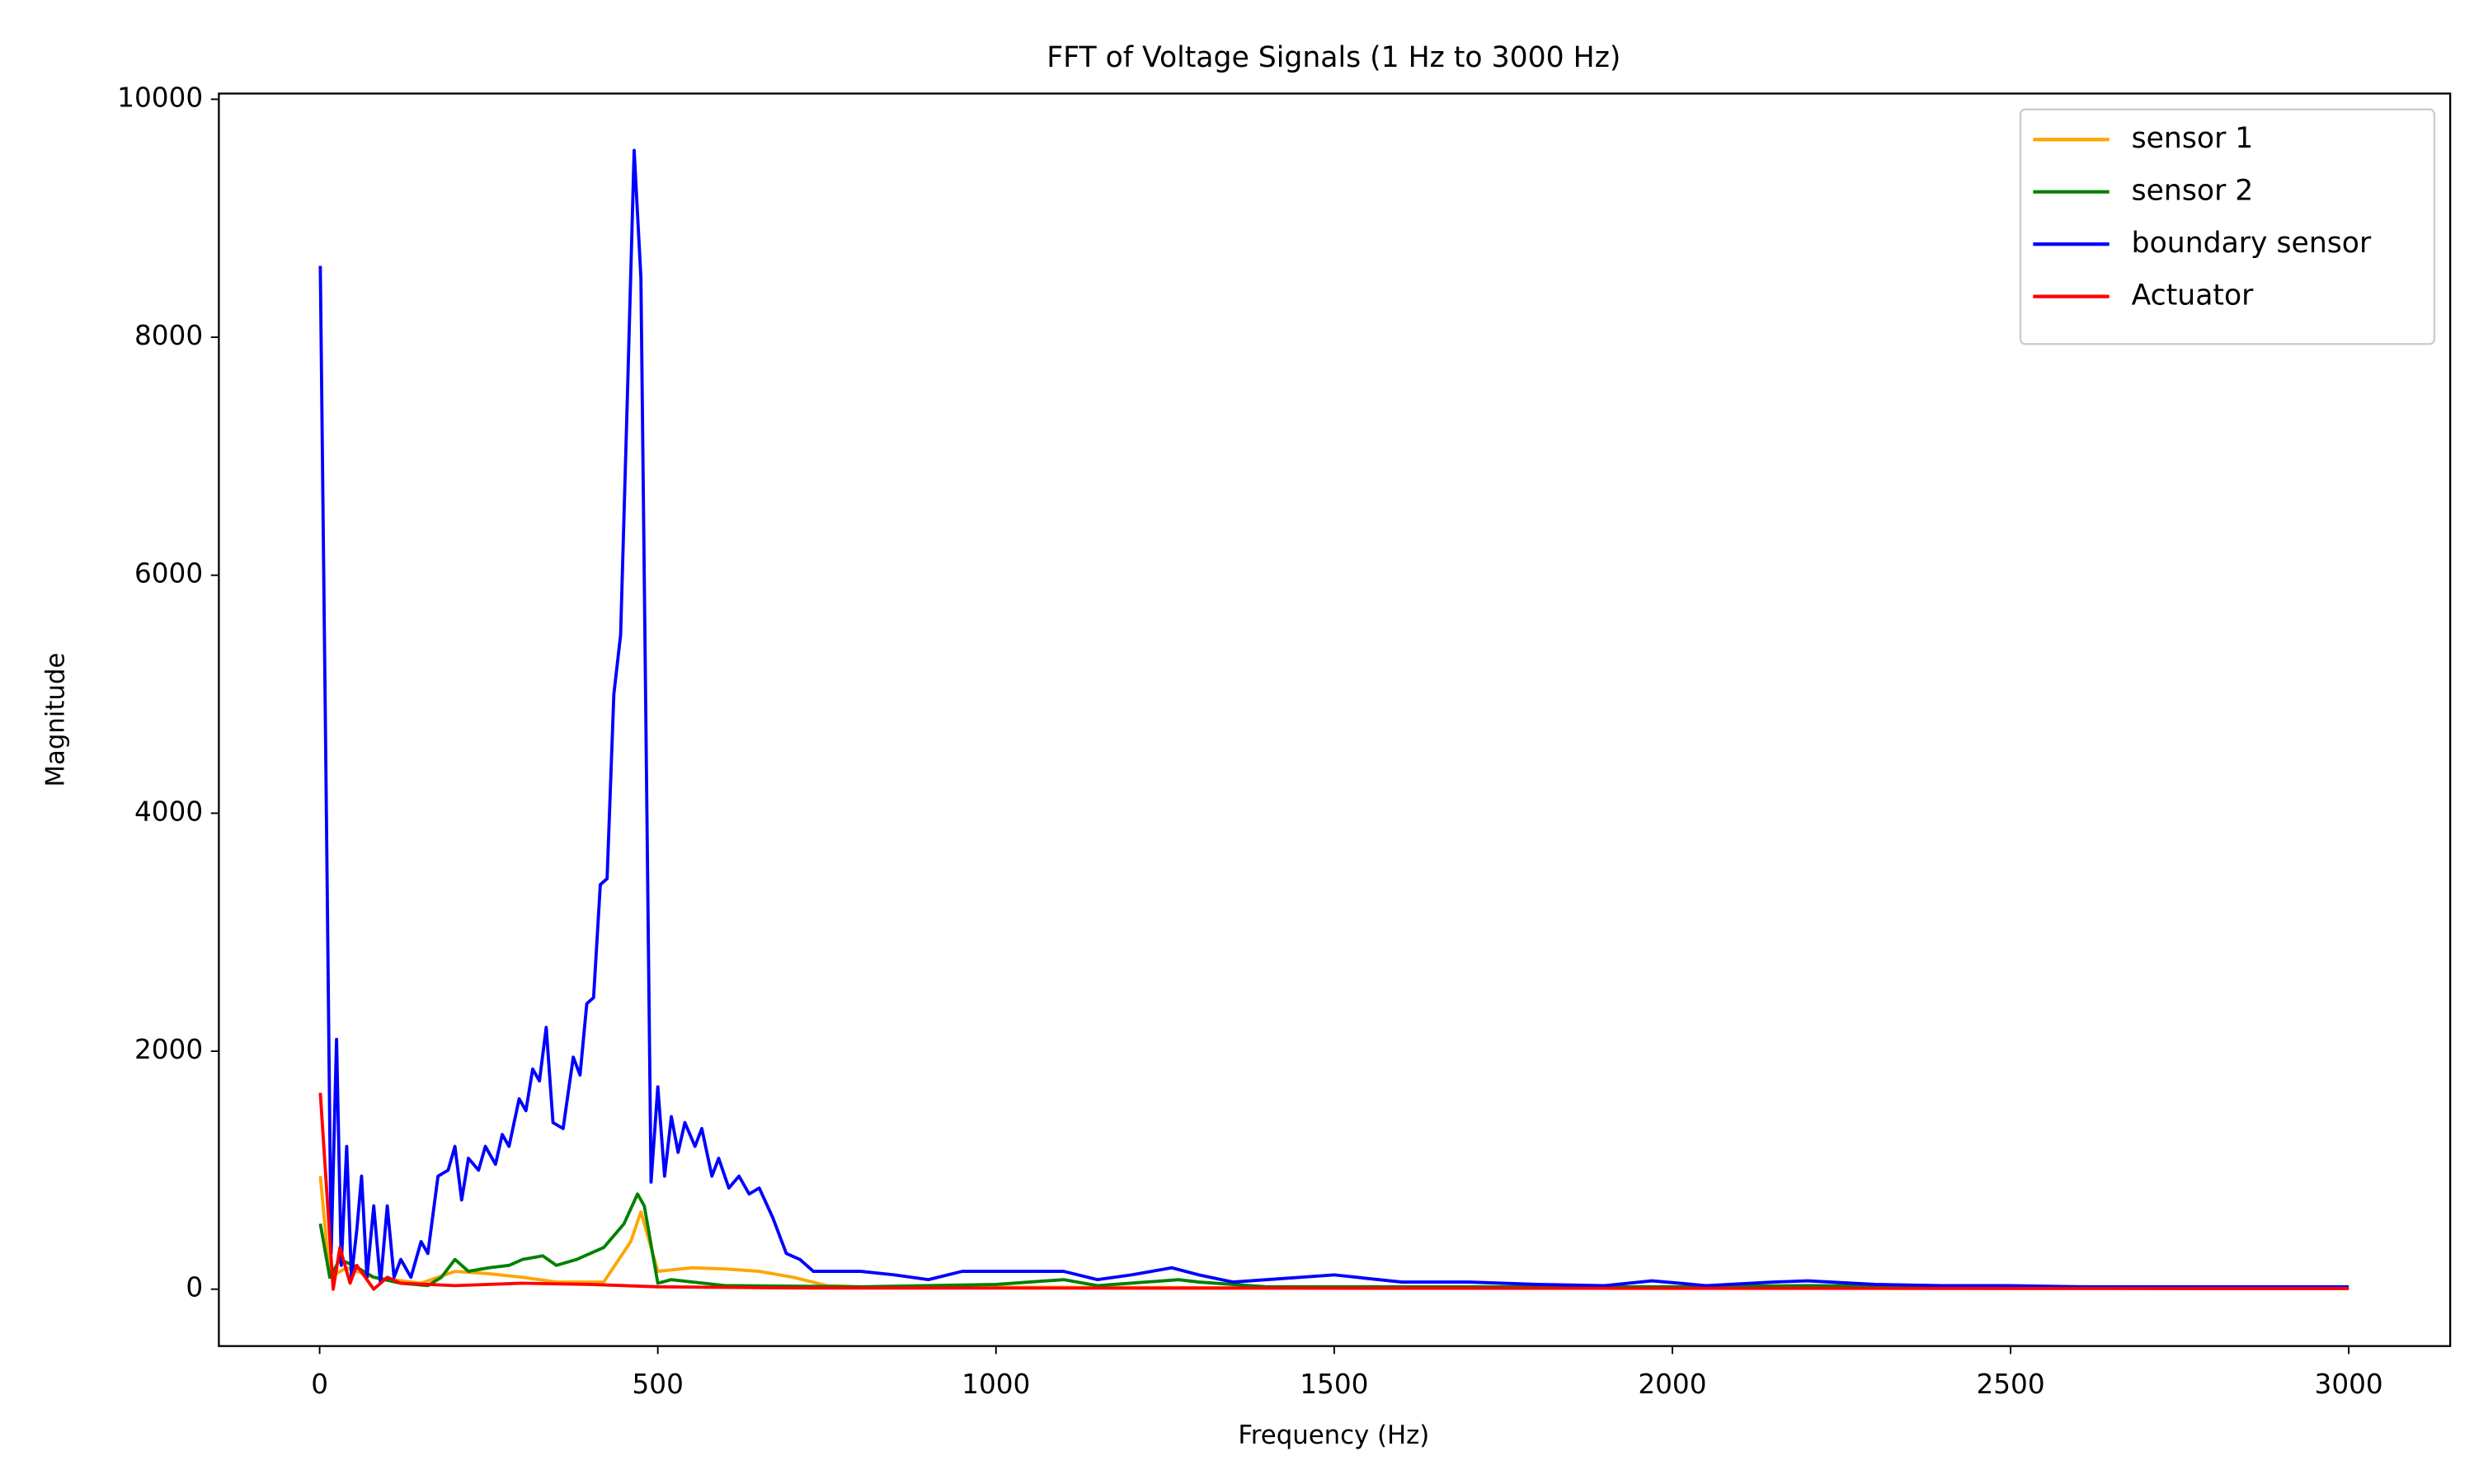 This screenshot has width=2474, height=1484. What do you see at coordinates (168, 573) in the screenshot?
I see `y-tick-label: 6000` at bounding box center [168, 573].